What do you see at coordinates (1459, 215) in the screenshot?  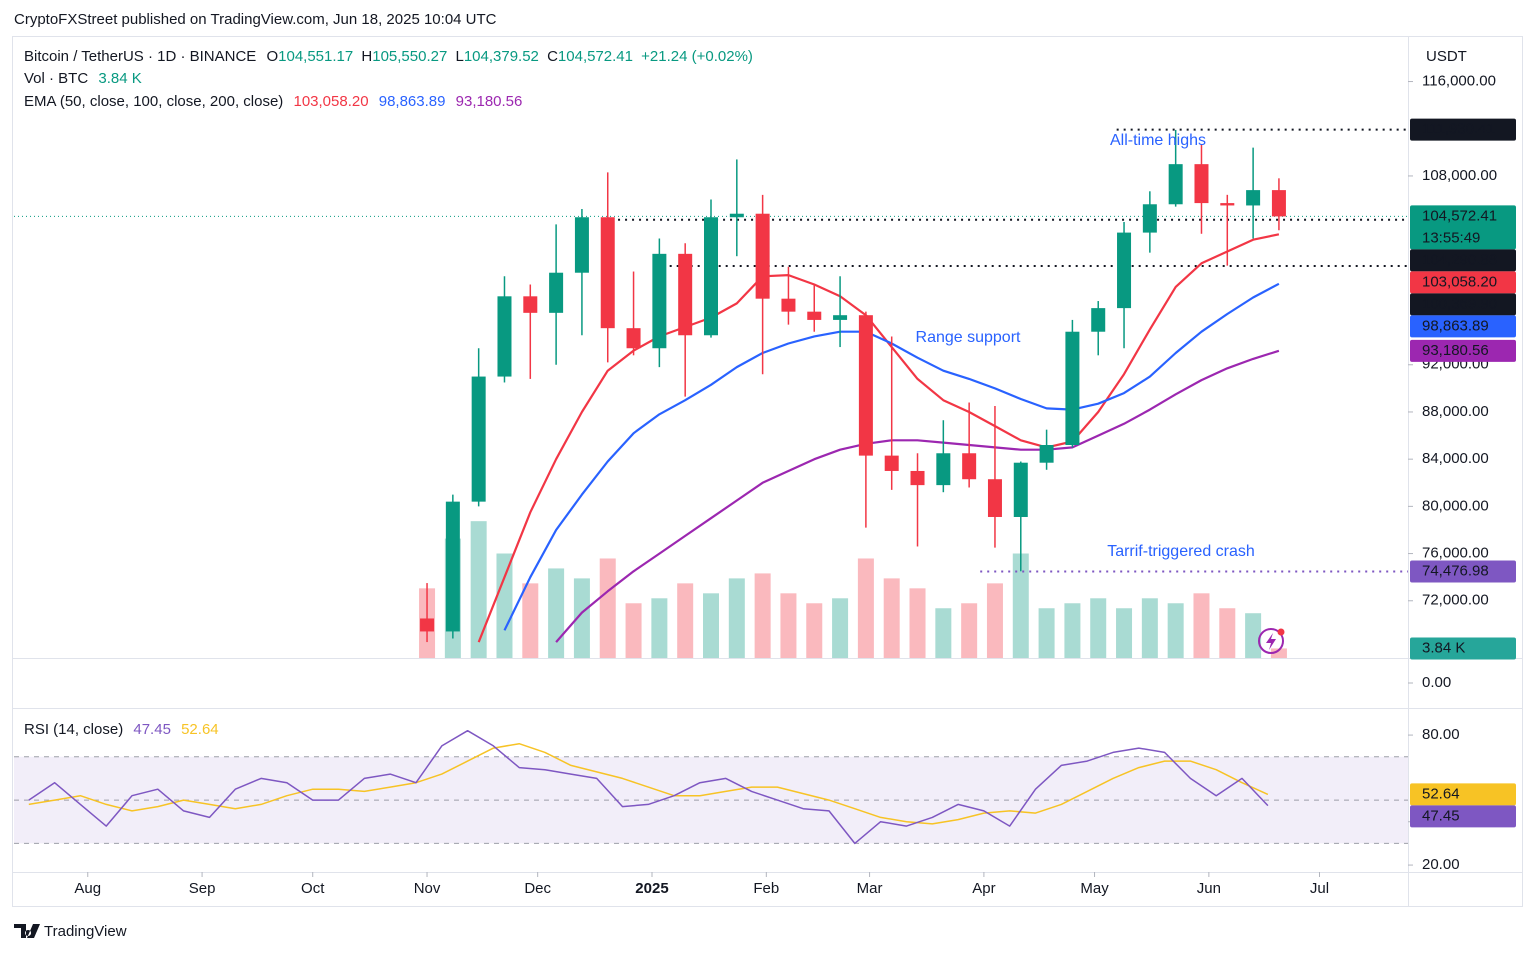 I see `price-badge-label: 104,572.41` at bounding box center [1459, 215].